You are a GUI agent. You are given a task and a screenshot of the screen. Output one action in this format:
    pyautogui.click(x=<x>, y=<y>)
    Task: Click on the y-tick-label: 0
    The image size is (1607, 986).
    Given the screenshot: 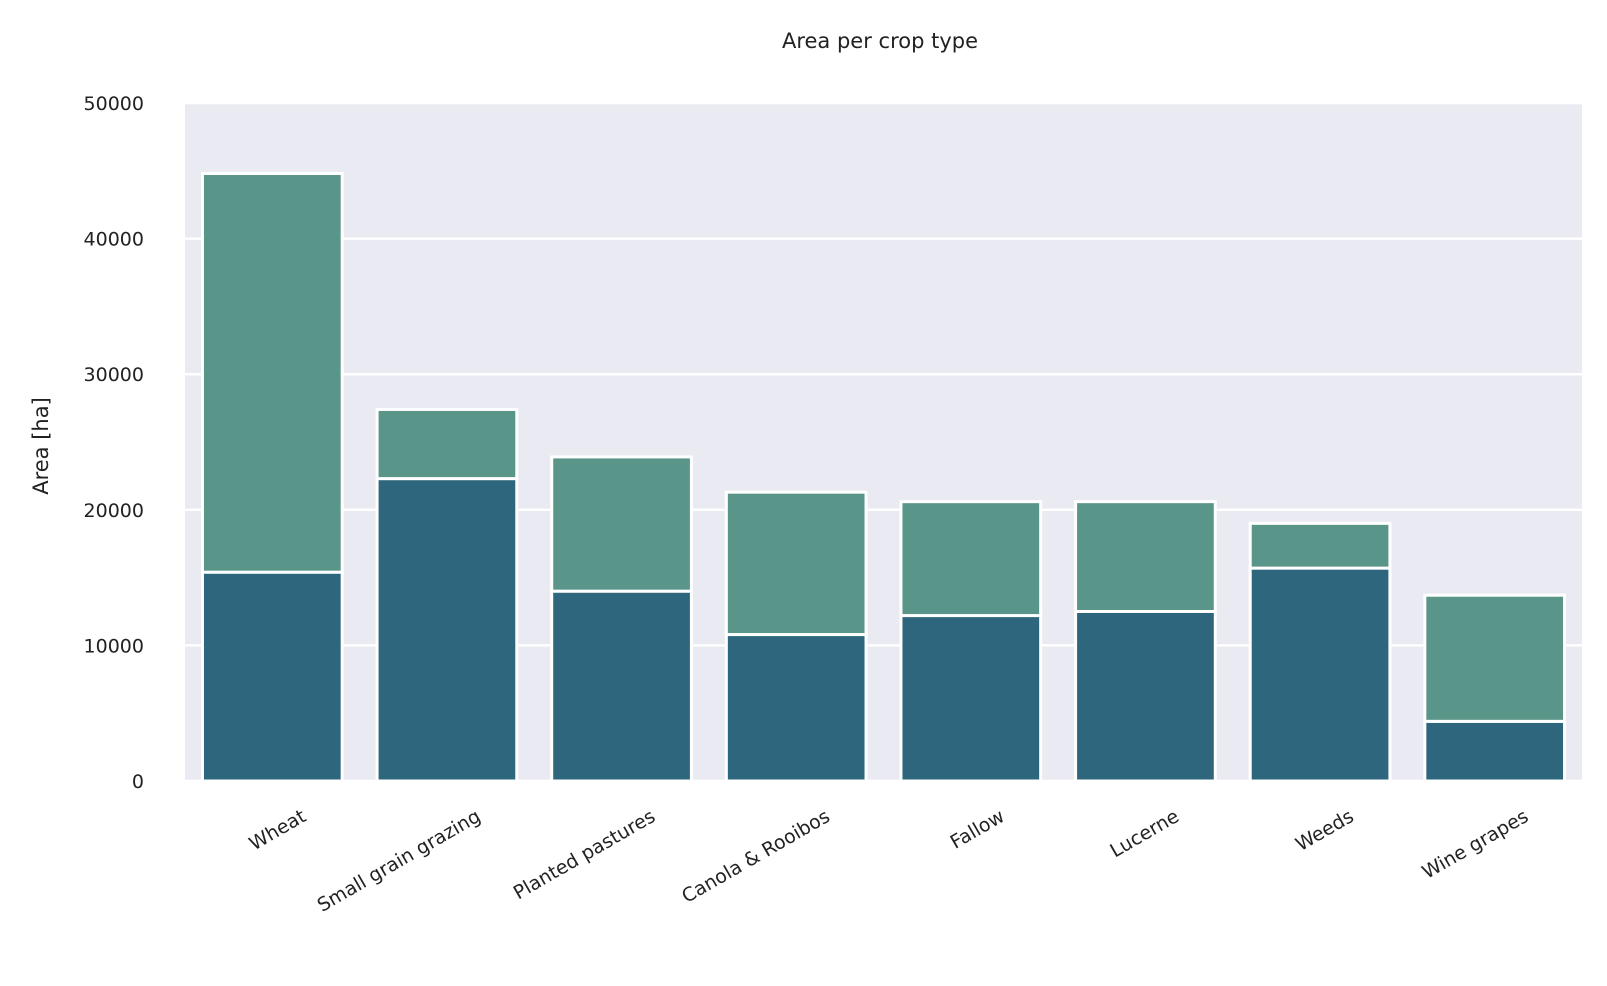 What is the action you would take?
    pyautogui.click(x=138, y=782)
    